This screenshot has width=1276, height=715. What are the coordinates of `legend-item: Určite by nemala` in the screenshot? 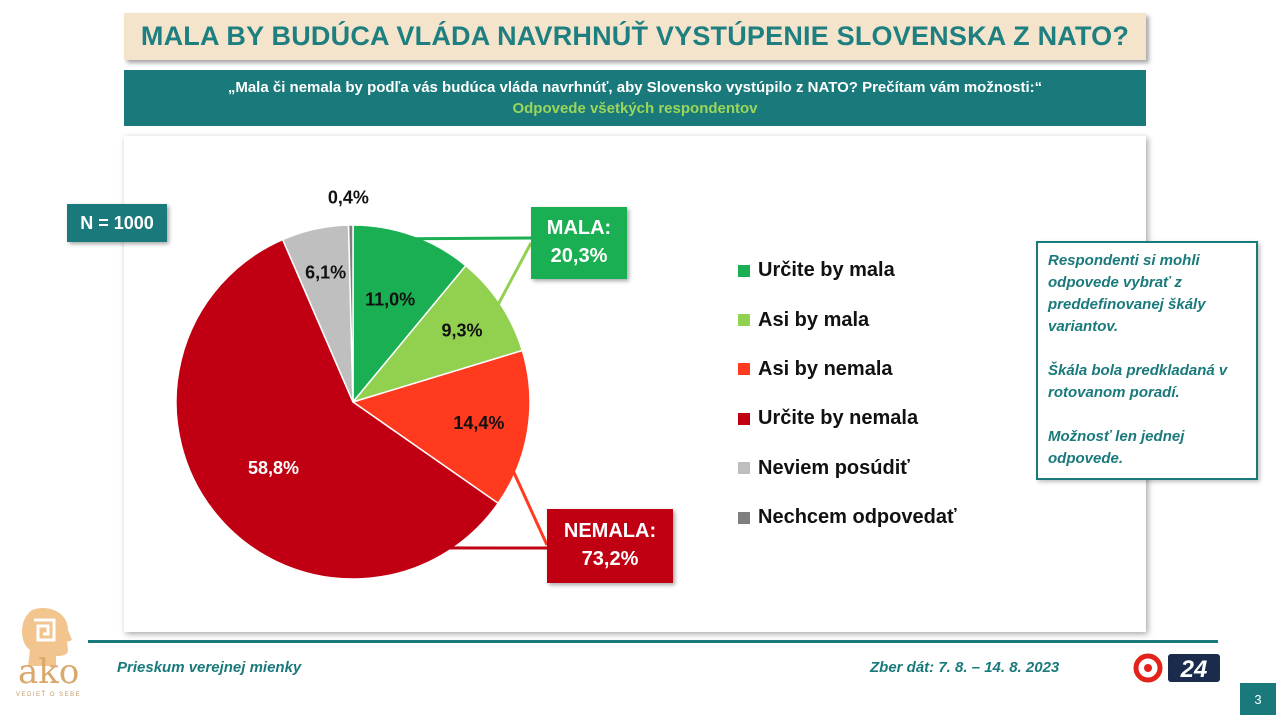 It's located at (847, 418).